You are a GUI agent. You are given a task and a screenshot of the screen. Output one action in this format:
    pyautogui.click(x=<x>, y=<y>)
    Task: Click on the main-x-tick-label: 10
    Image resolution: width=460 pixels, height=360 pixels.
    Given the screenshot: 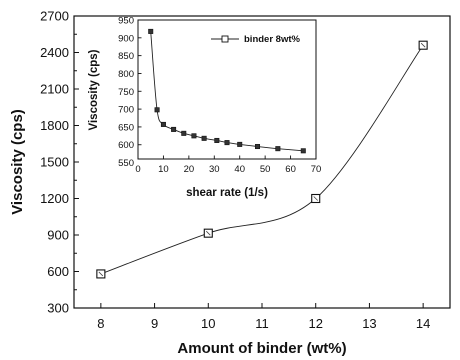 What is the action you would take?
    pyautogui.click(x=208, y=323)
    